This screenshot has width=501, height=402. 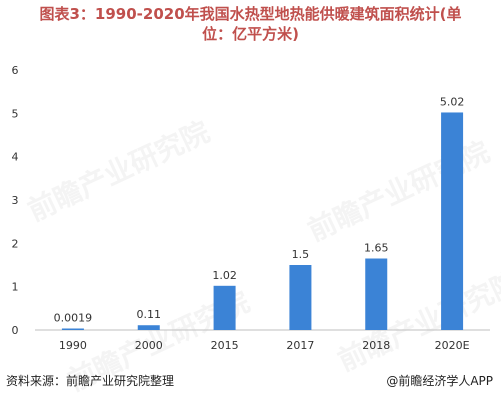 What do you see at coordinates (250, 24) in the screenshot?
I see `chart-title: 图表3：1990-2020年我国水热型地热能供暖建筑面积统计(单 位：亿平方米)` at bounding box center [250, 24].